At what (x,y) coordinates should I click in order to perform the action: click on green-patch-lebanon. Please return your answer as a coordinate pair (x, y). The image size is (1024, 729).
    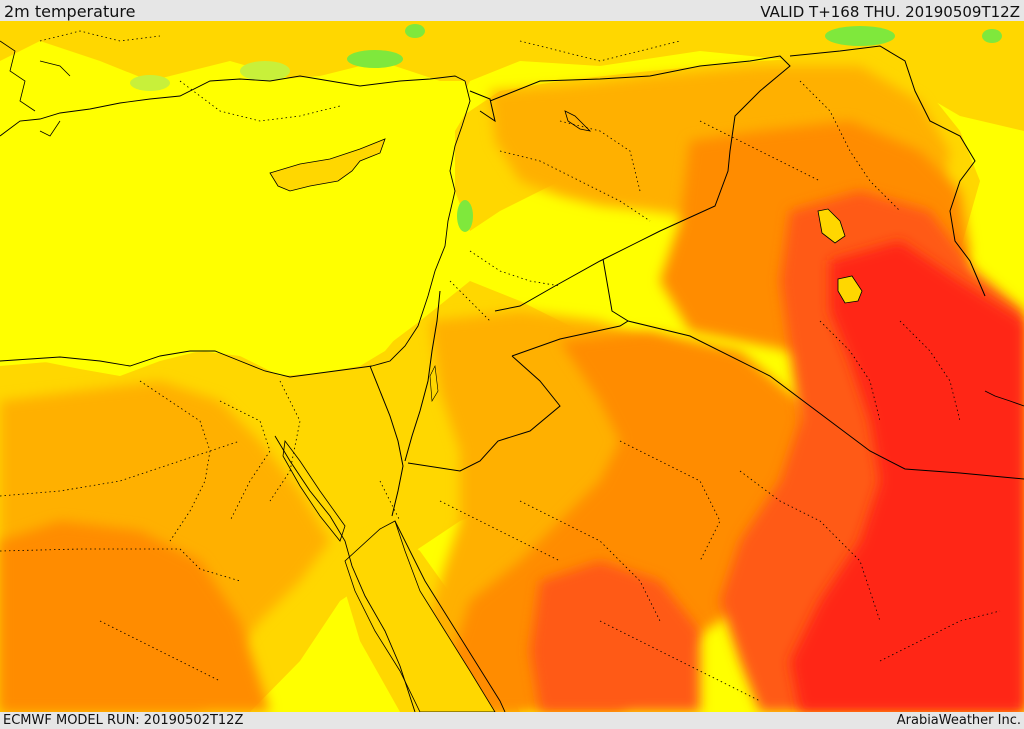
    Looking at the image, I should click on (465, 216).